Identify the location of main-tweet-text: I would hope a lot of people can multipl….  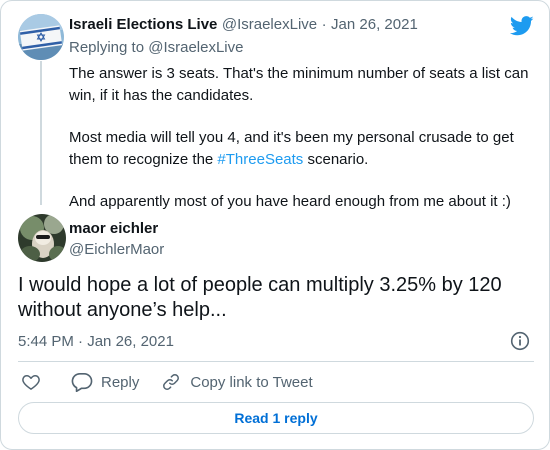
(260, 297).